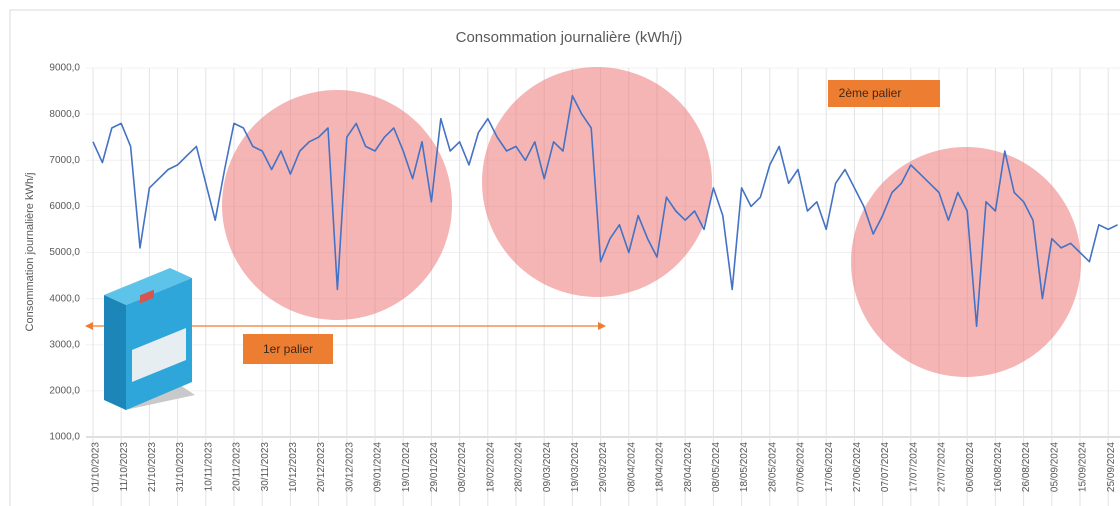 Image resolution: width=1120 pixels, height=506 pixels. Describe the element at coordinates (569, 37) in the screenshot. I see `chart-title: Consommation journalière (kWh/j)` at that location.